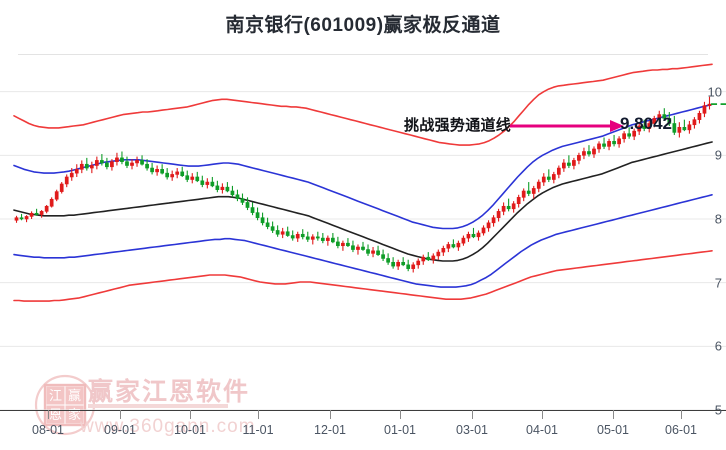 This screenshot has width=726, height=450. I want to click on y-axis-tick-label: 9, so click(718, 155).